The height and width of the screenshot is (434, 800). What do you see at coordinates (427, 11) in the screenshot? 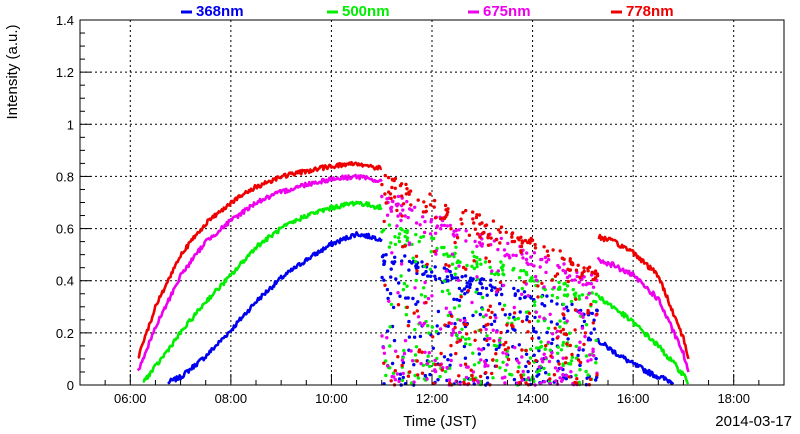
I see `legend: 368nm 500nm 675nm 778nm` at bounding box center [427, 11].